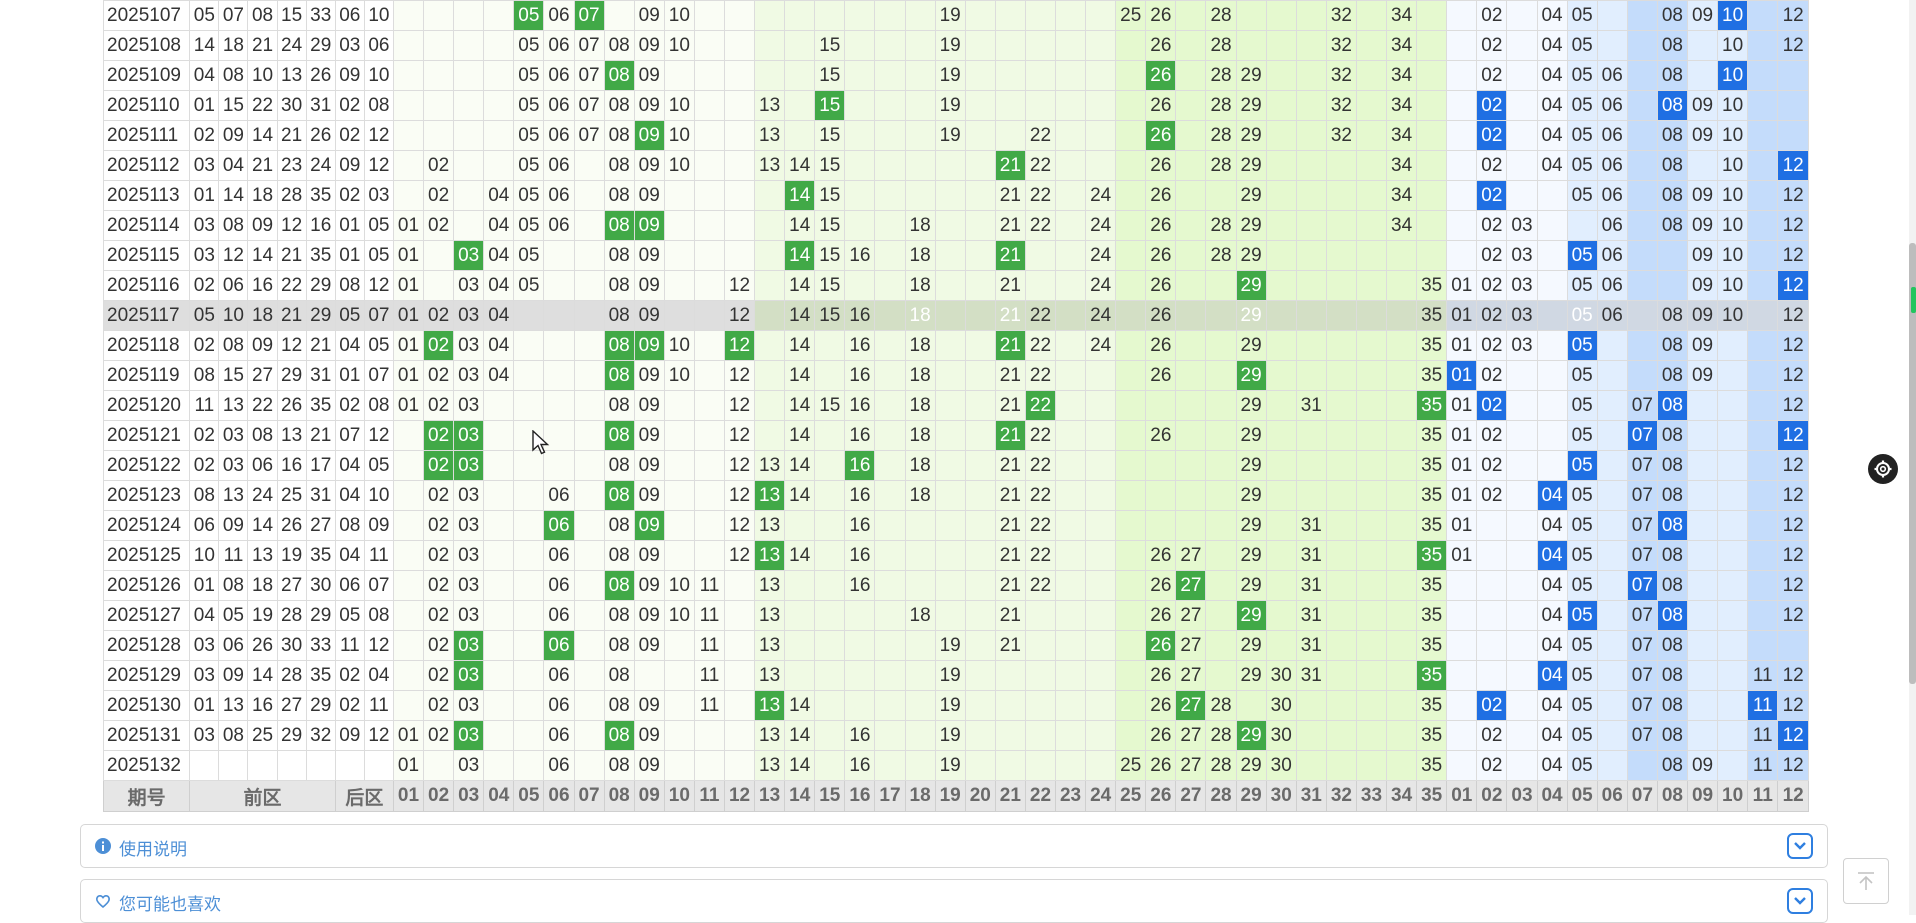 This screenshot has width=1916, height=923. I want to click on front-trend-cell: 15, so click(830, 285).